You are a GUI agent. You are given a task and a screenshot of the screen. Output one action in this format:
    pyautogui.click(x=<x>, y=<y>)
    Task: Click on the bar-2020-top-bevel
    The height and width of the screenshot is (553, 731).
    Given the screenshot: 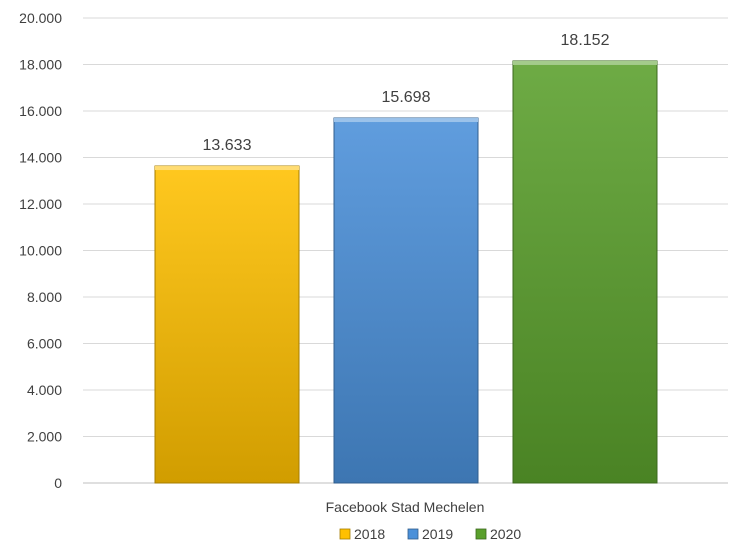 What is the action you would take?
    pyautogui.click(x=585, y=62)
    